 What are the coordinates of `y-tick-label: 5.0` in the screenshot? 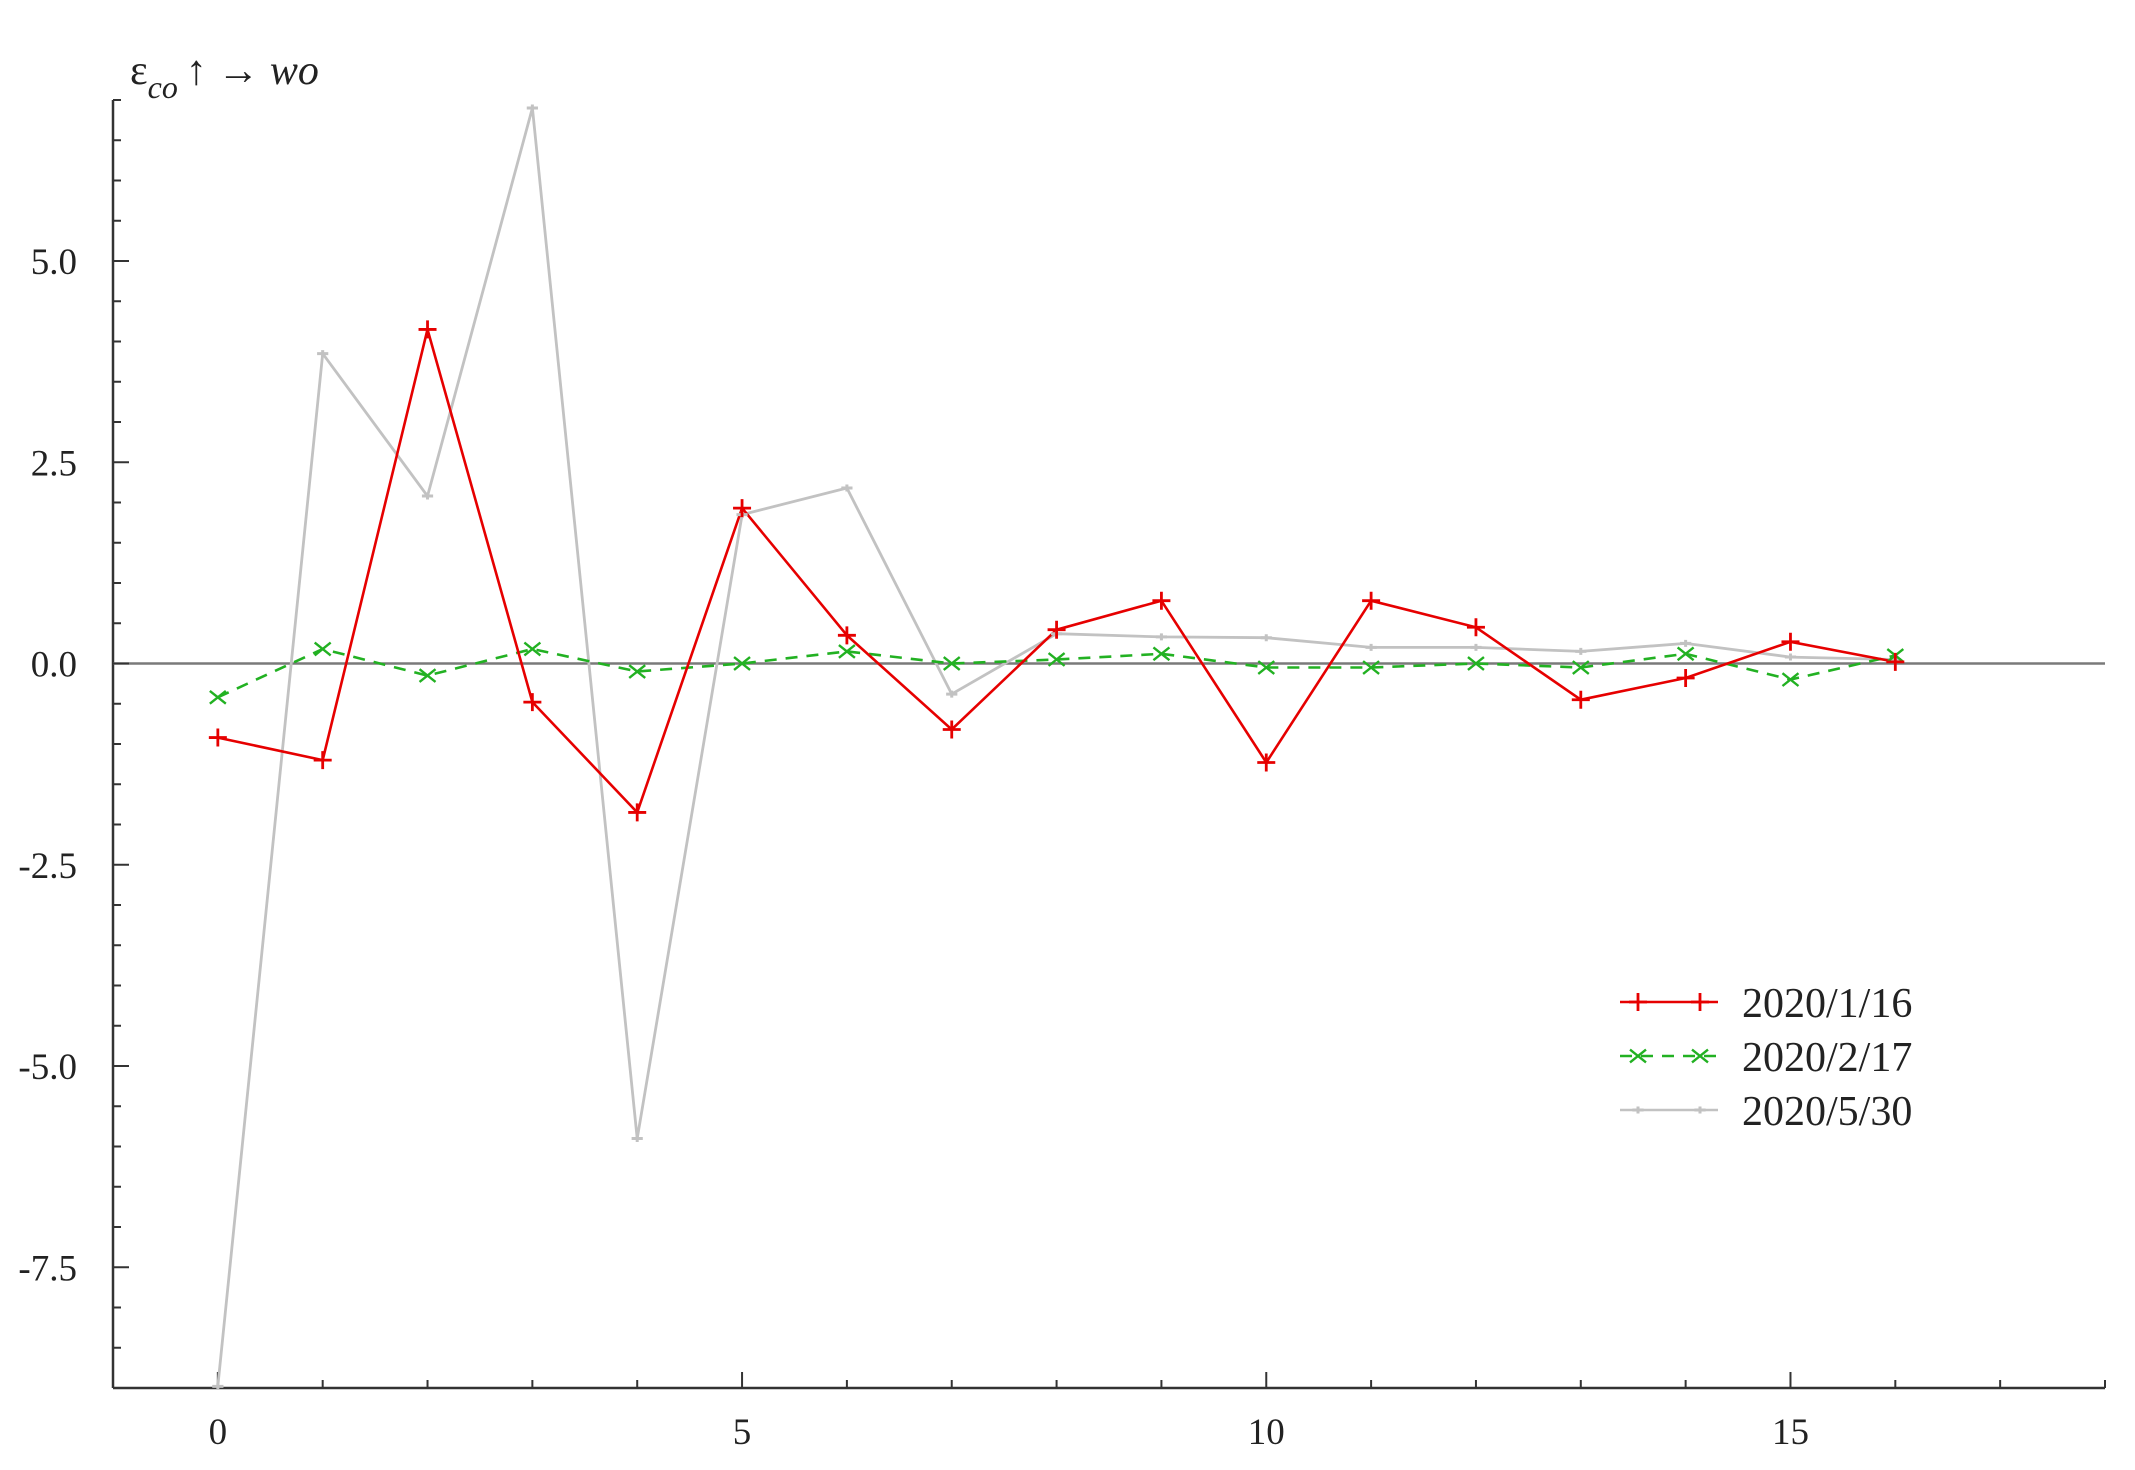 It's located at (54, 262).